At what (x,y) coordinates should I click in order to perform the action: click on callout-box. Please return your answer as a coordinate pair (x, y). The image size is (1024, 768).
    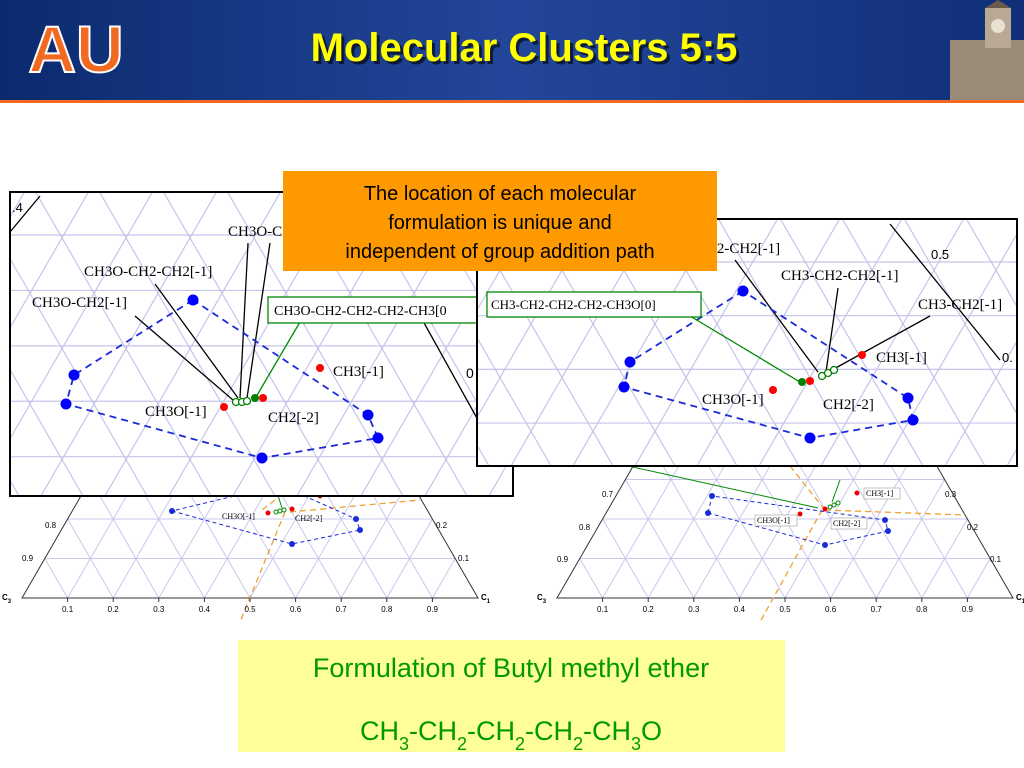
    Looking at the image, I should click on (500, 221).